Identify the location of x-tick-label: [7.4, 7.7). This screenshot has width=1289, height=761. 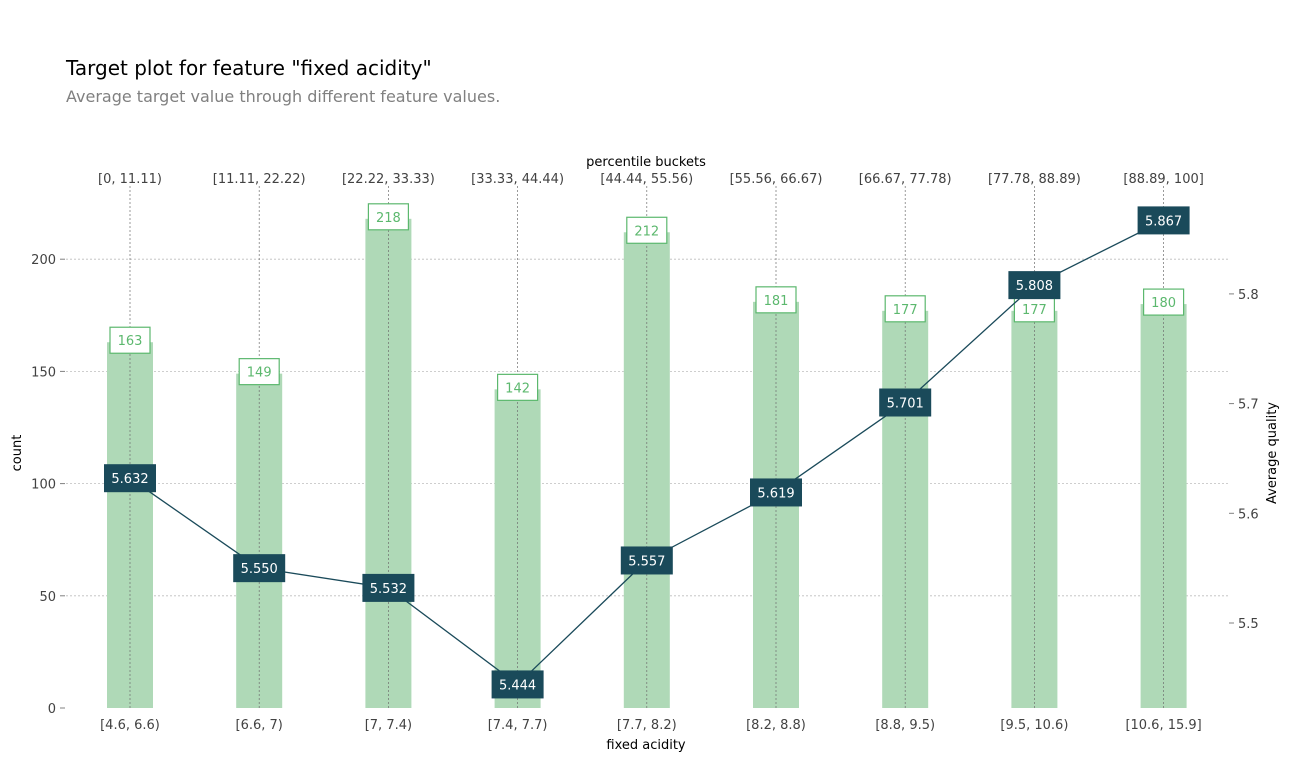
(518, 725).